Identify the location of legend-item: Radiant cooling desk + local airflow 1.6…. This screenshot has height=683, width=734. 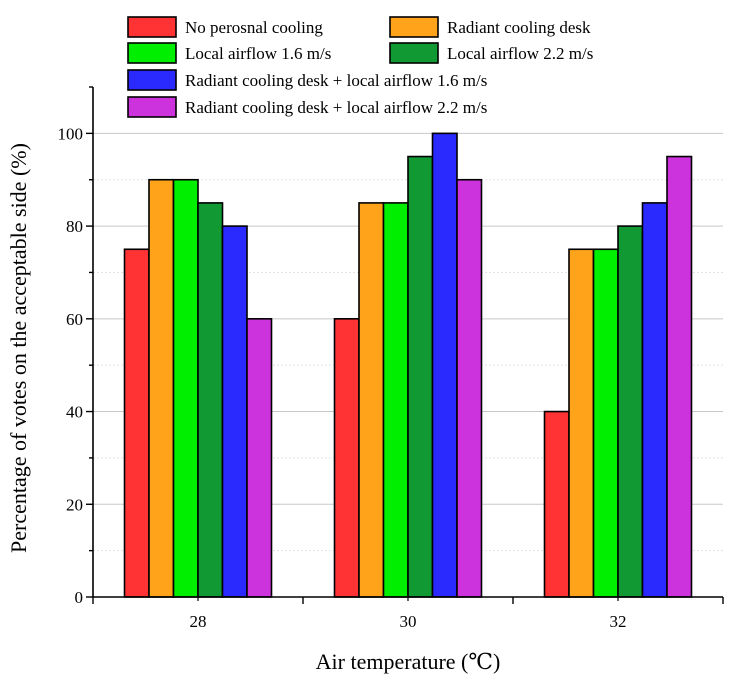
(307, 80).